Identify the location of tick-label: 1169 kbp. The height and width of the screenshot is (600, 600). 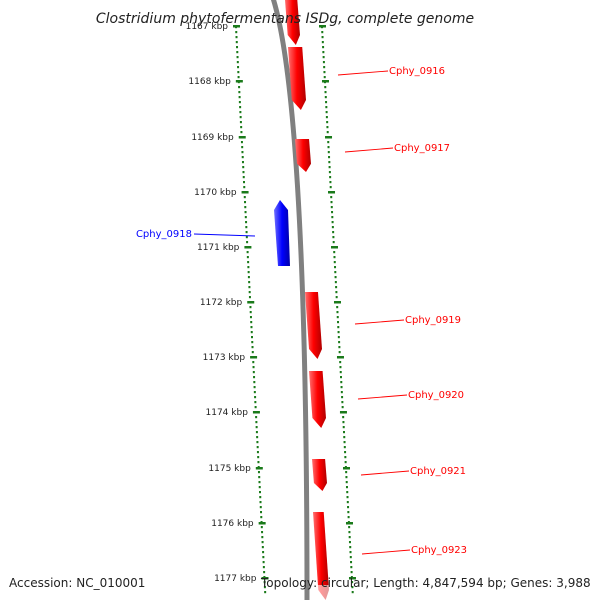
(212, 138).